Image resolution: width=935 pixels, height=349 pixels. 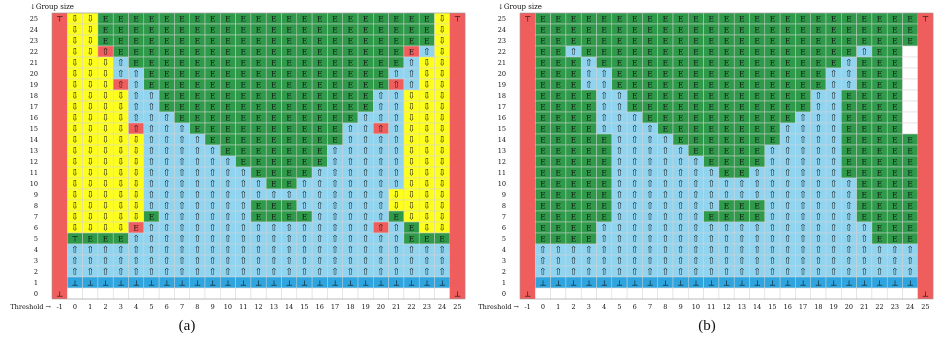 I want to click on cell-symbol: ⊤, so click(x=59, y=19).